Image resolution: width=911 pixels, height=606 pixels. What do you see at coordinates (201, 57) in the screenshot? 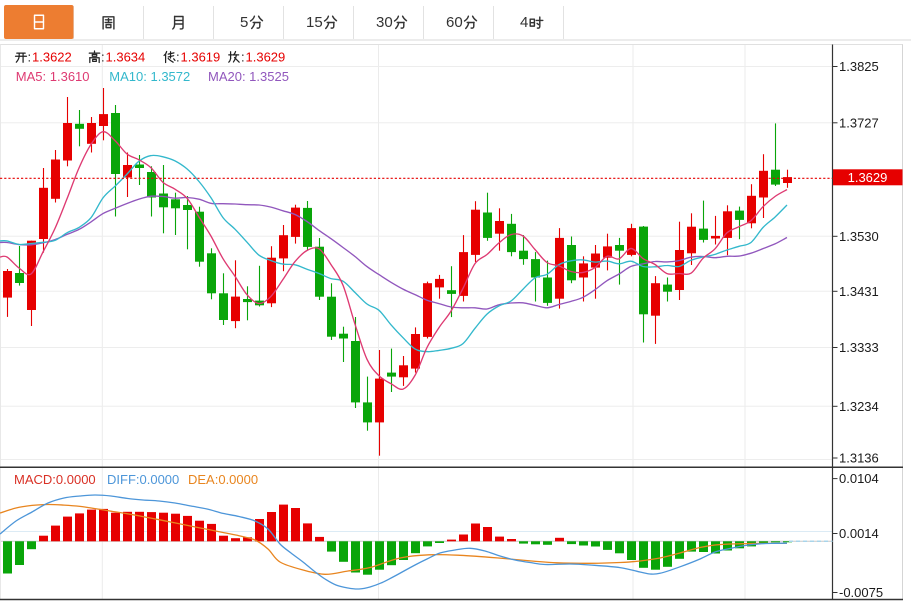
I see `svg-text: 1.3619` at bounding box center [201, 57].